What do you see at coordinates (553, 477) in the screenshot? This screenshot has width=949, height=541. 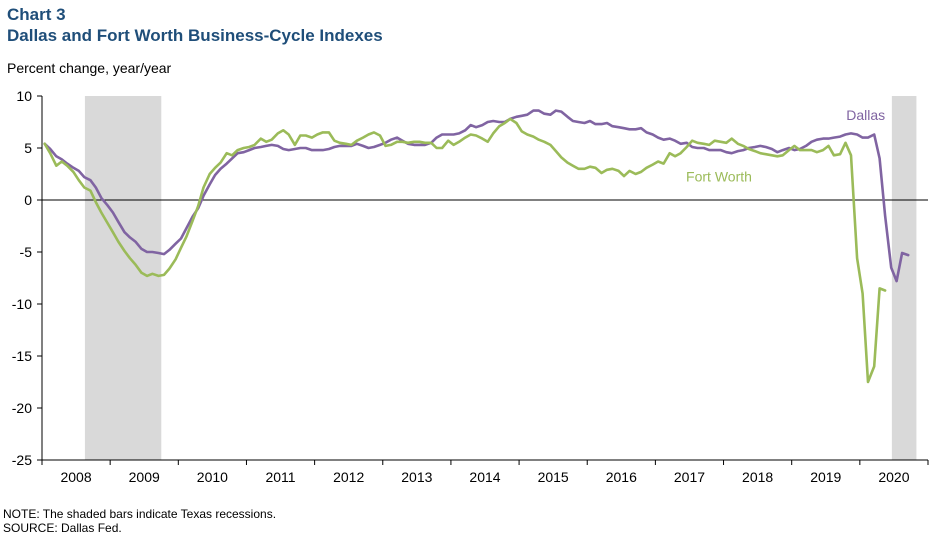 I see `x-tick-label: 2015` at bounding box center [553, 477].